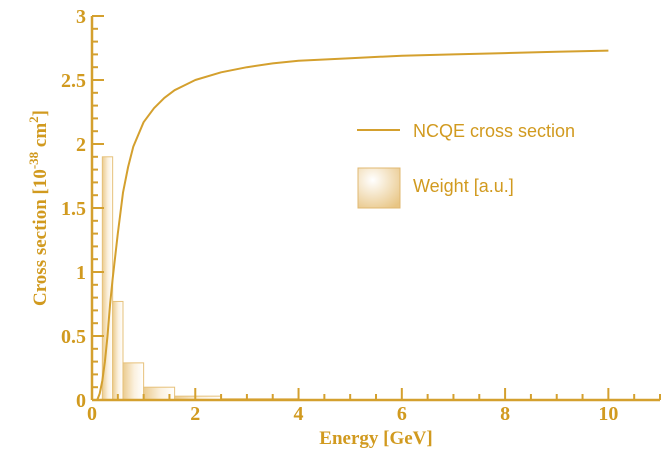  I want to click on y-tick-label: 2.5, so click(73, 81).